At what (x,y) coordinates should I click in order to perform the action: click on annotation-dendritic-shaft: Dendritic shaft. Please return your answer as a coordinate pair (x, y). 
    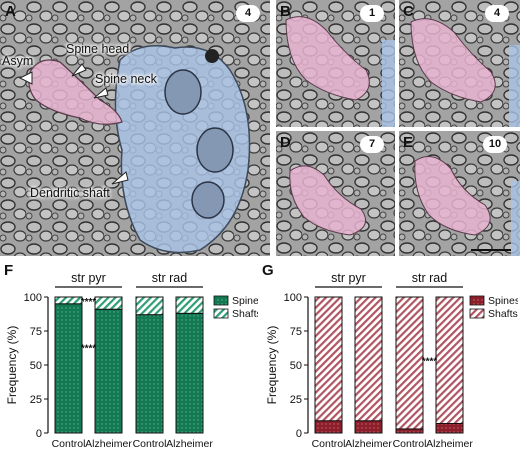
    Looking at the image, I should click on (70, 193).